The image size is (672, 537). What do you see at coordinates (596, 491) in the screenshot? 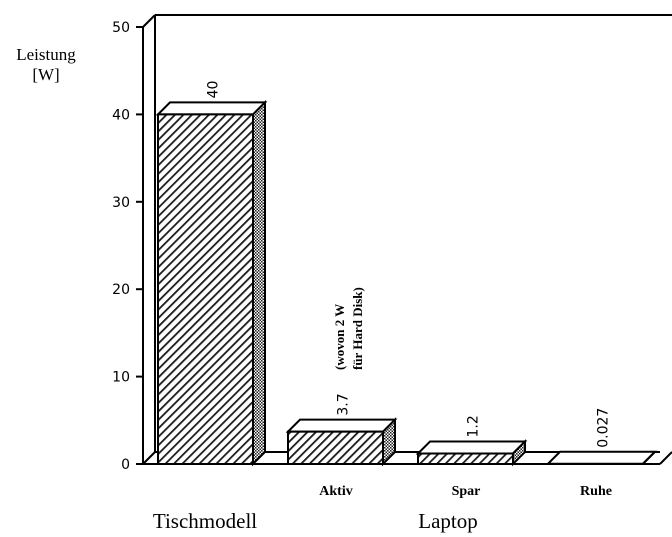
I see `category-label-ruhe: Ruhe` at bounding box center [596, 491].